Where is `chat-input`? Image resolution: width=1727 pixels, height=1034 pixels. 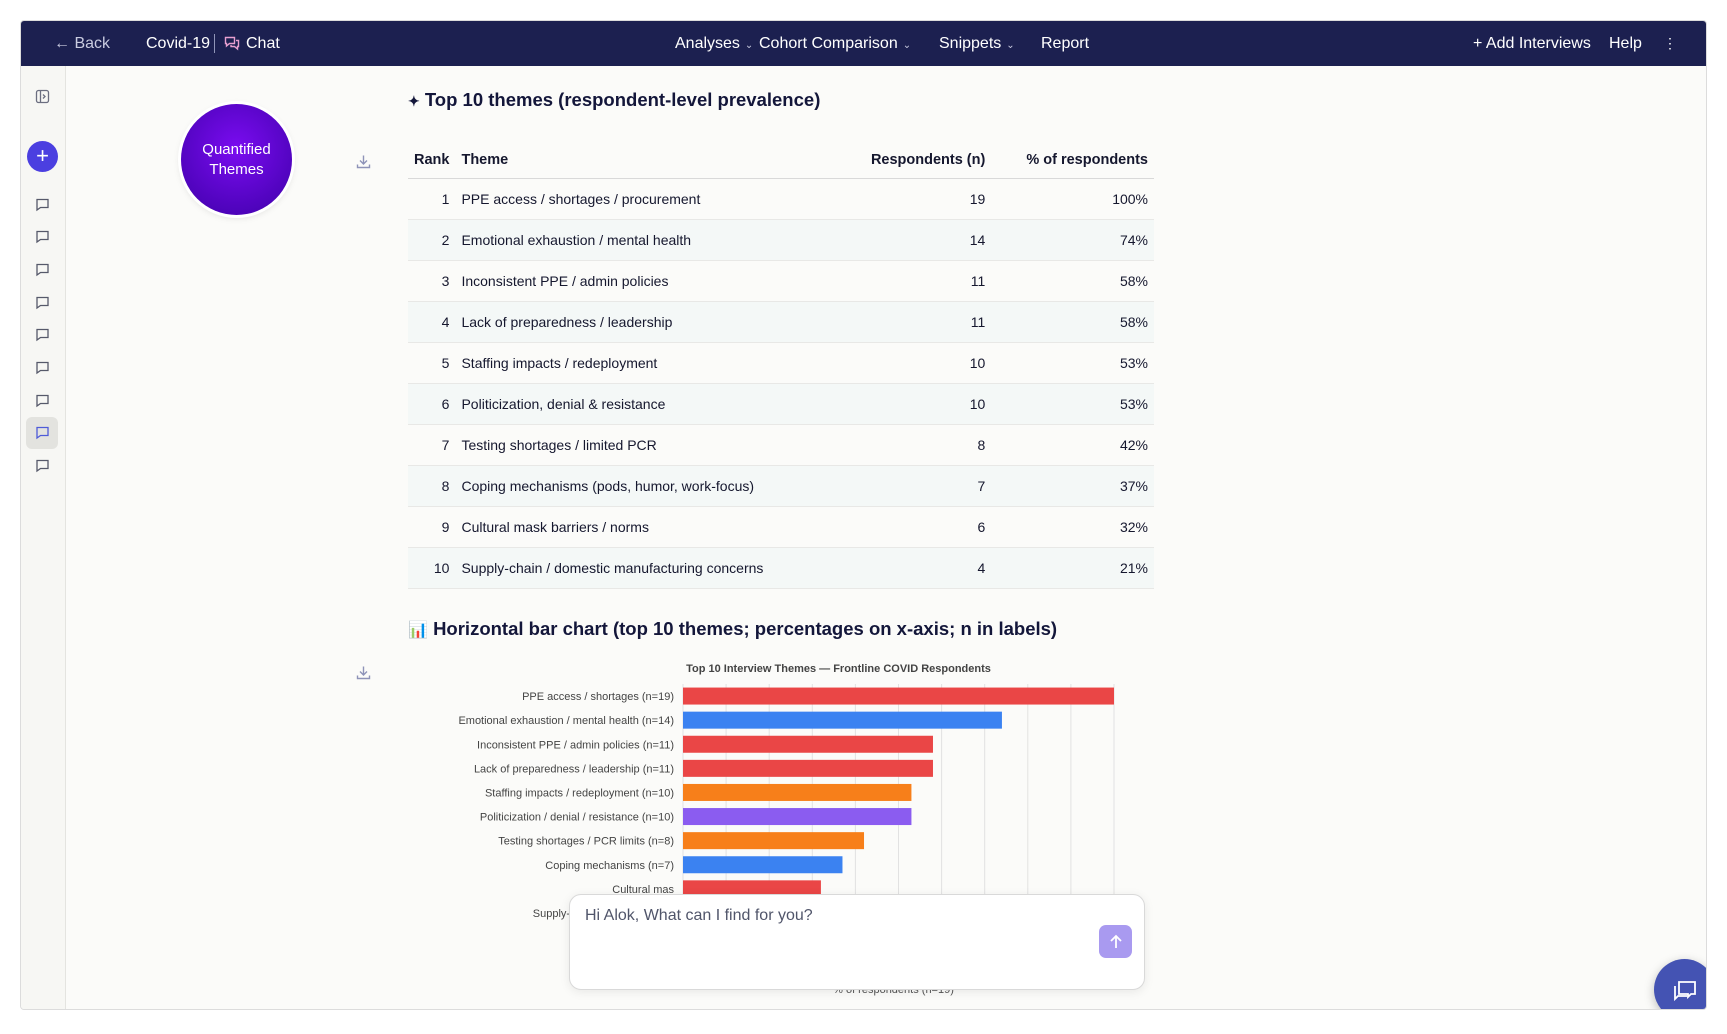
chat-input is located at coordinates (825, 916).